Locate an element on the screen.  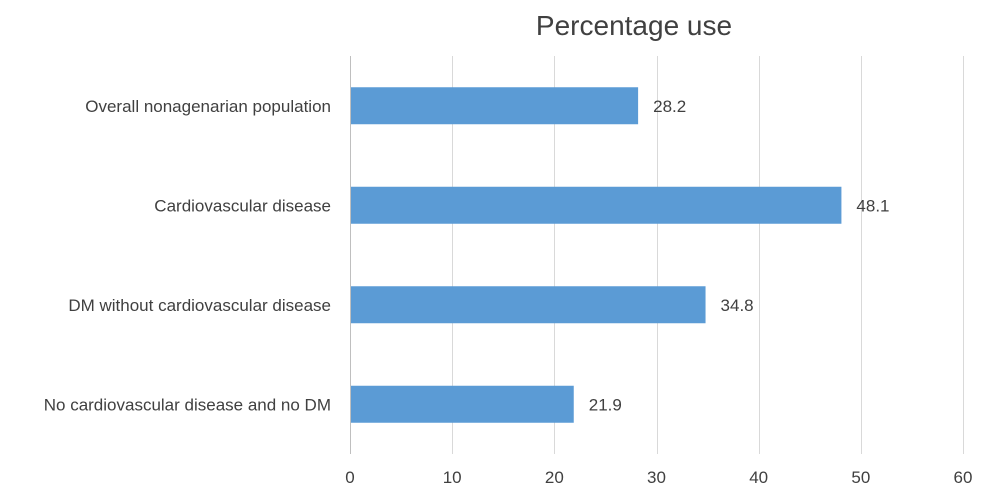
x-tick-label-20: 20 is located at coordinates (554, 477).